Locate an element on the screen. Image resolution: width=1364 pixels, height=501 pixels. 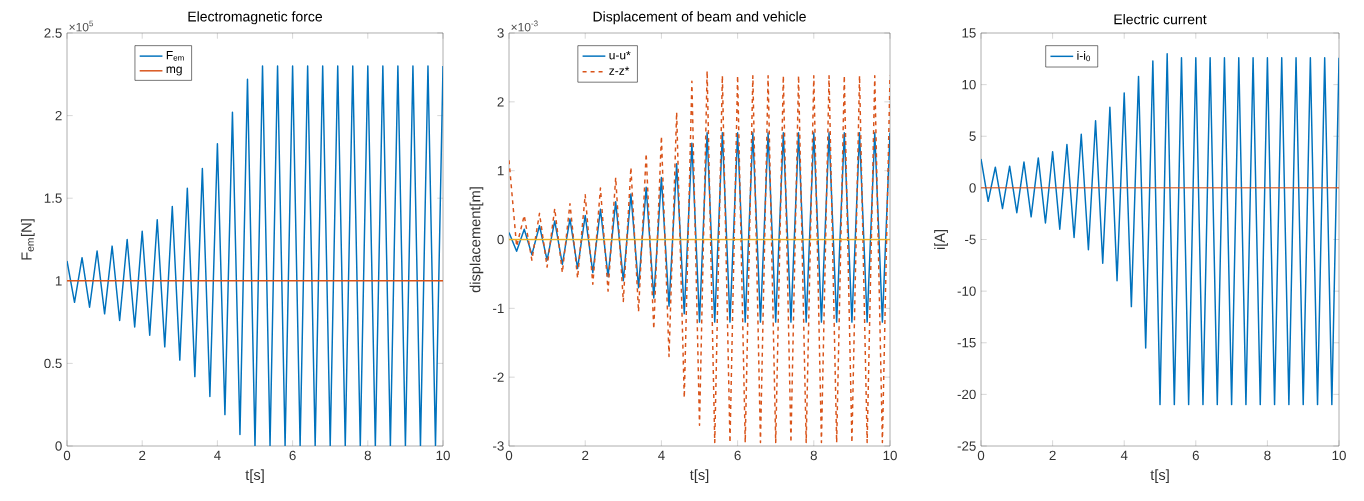
chart-title: Displacement of beam and vehicle is located at coordinates (699, 18).